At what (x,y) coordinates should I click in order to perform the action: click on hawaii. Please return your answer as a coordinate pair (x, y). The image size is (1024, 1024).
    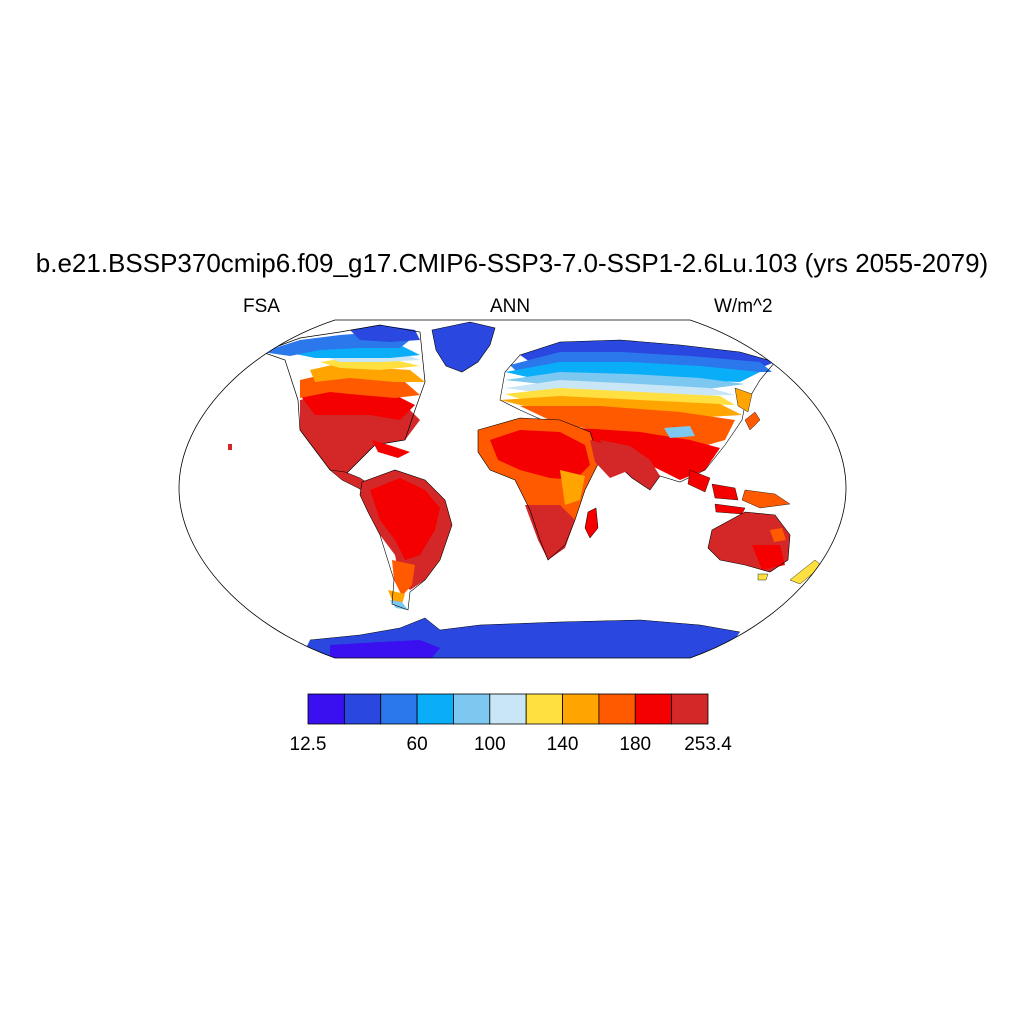
    Looking at the image, I should click on (230, 447).